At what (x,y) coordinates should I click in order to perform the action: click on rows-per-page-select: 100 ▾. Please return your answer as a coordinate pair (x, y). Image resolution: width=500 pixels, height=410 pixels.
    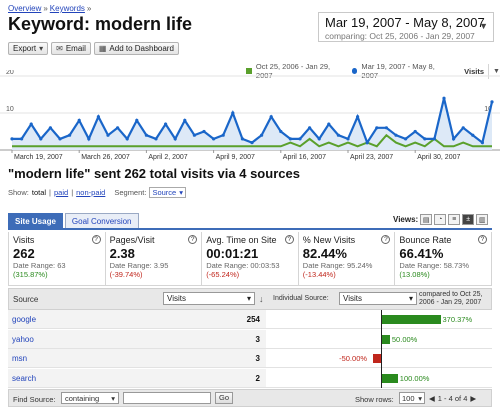
    Looking at the image, I should click on (412, 398).